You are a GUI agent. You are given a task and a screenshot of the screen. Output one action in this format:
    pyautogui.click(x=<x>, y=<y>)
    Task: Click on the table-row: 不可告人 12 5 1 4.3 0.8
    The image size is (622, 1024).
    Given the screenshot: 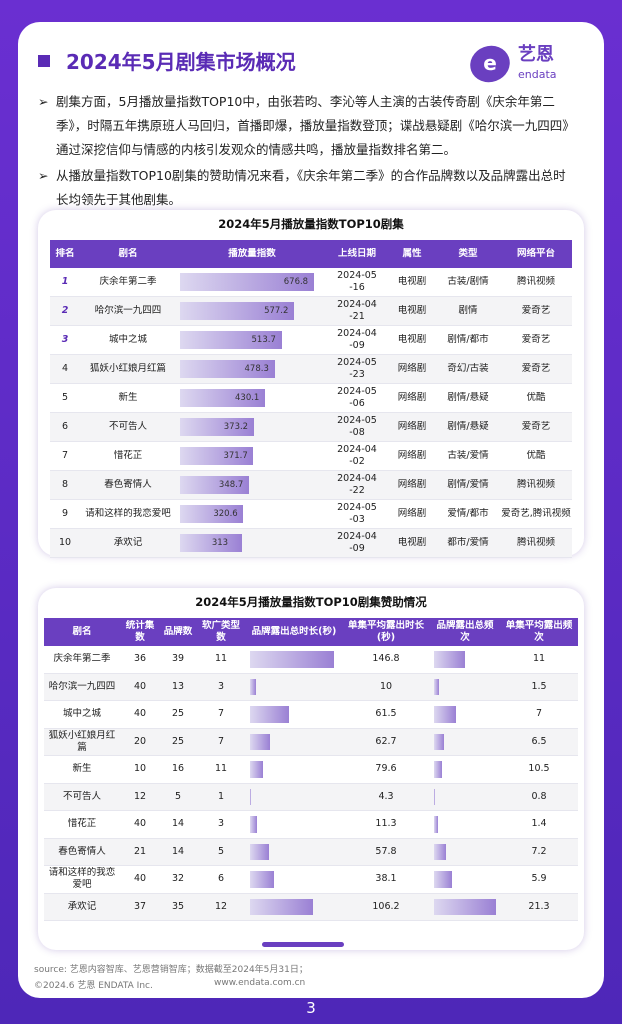 What is the action you would take?
    pyautogui.click(x=311, y=797)
    